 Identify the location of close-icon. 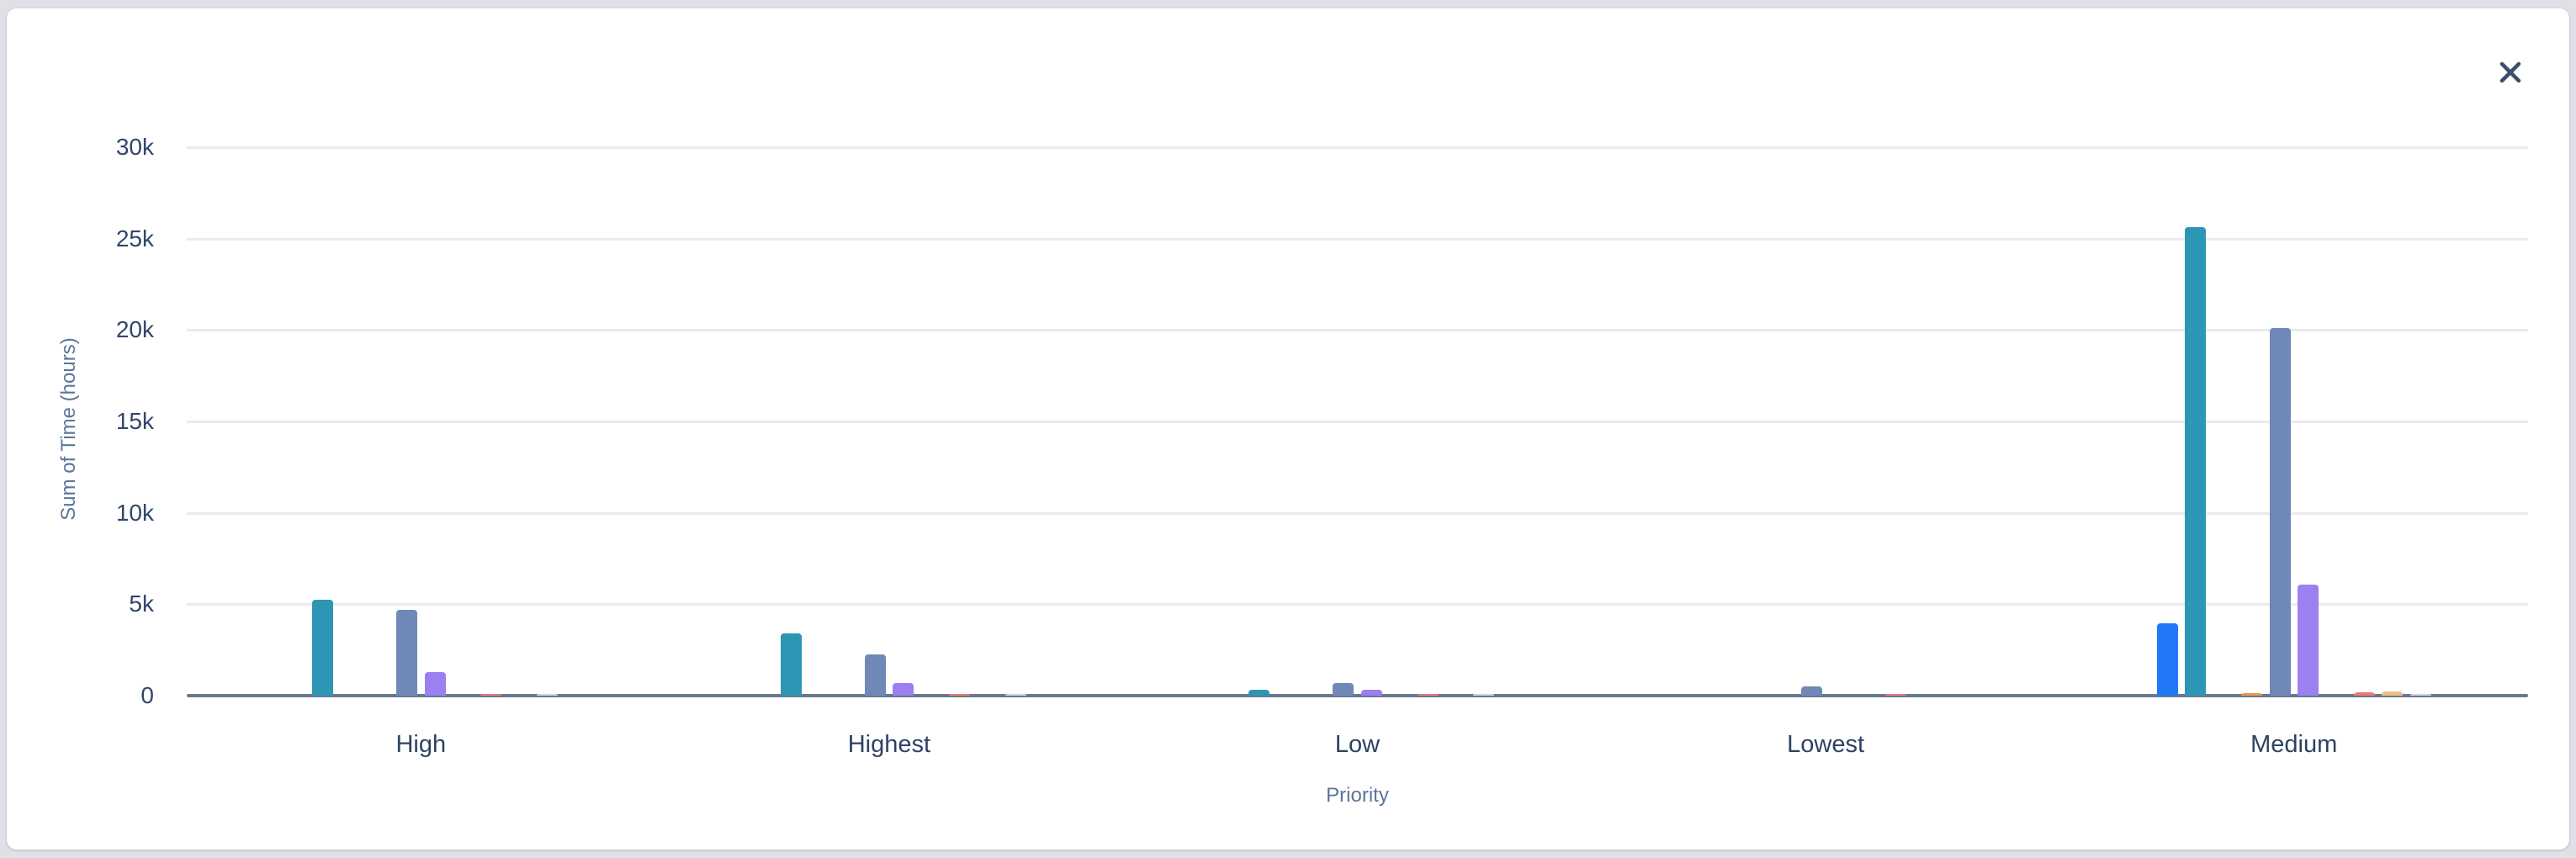
(2510, 72).